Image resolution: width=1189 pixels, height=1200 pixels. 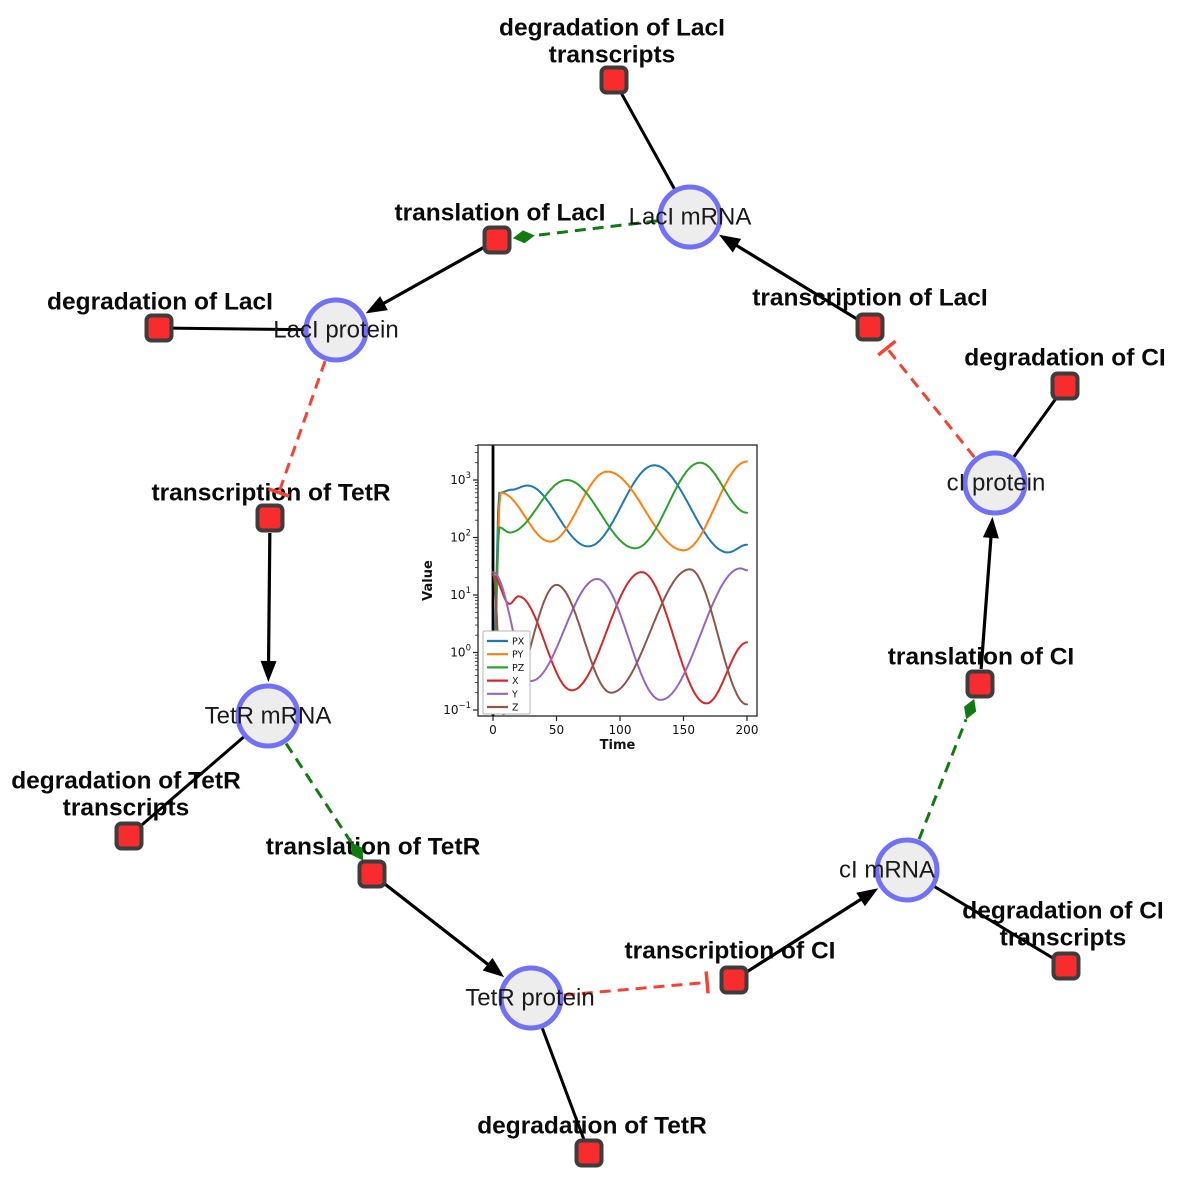 What do you see at coordinates (460, 594) in the screenshot?
I see `ytick-label: 10¹` at bounding box center [460, 594].